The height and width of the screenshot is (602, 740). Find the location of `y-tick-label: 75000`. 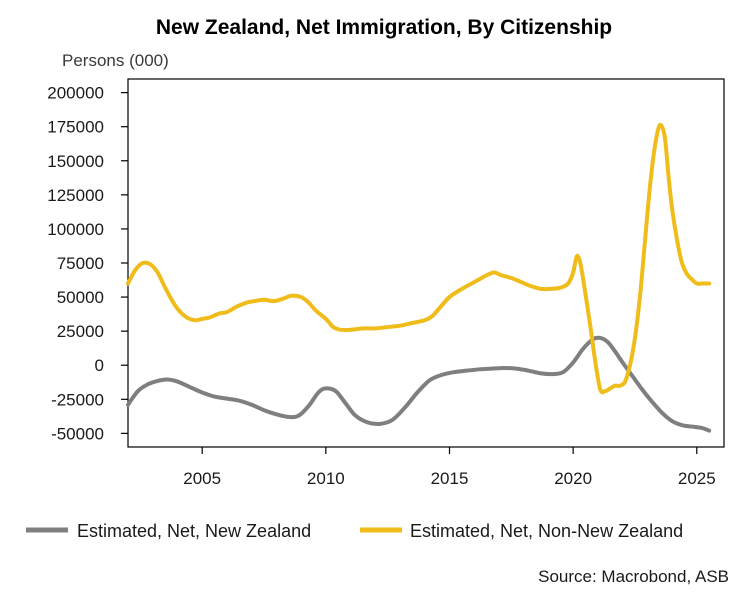

y-tick-label: 75000 is located at coordinates (80, 263).